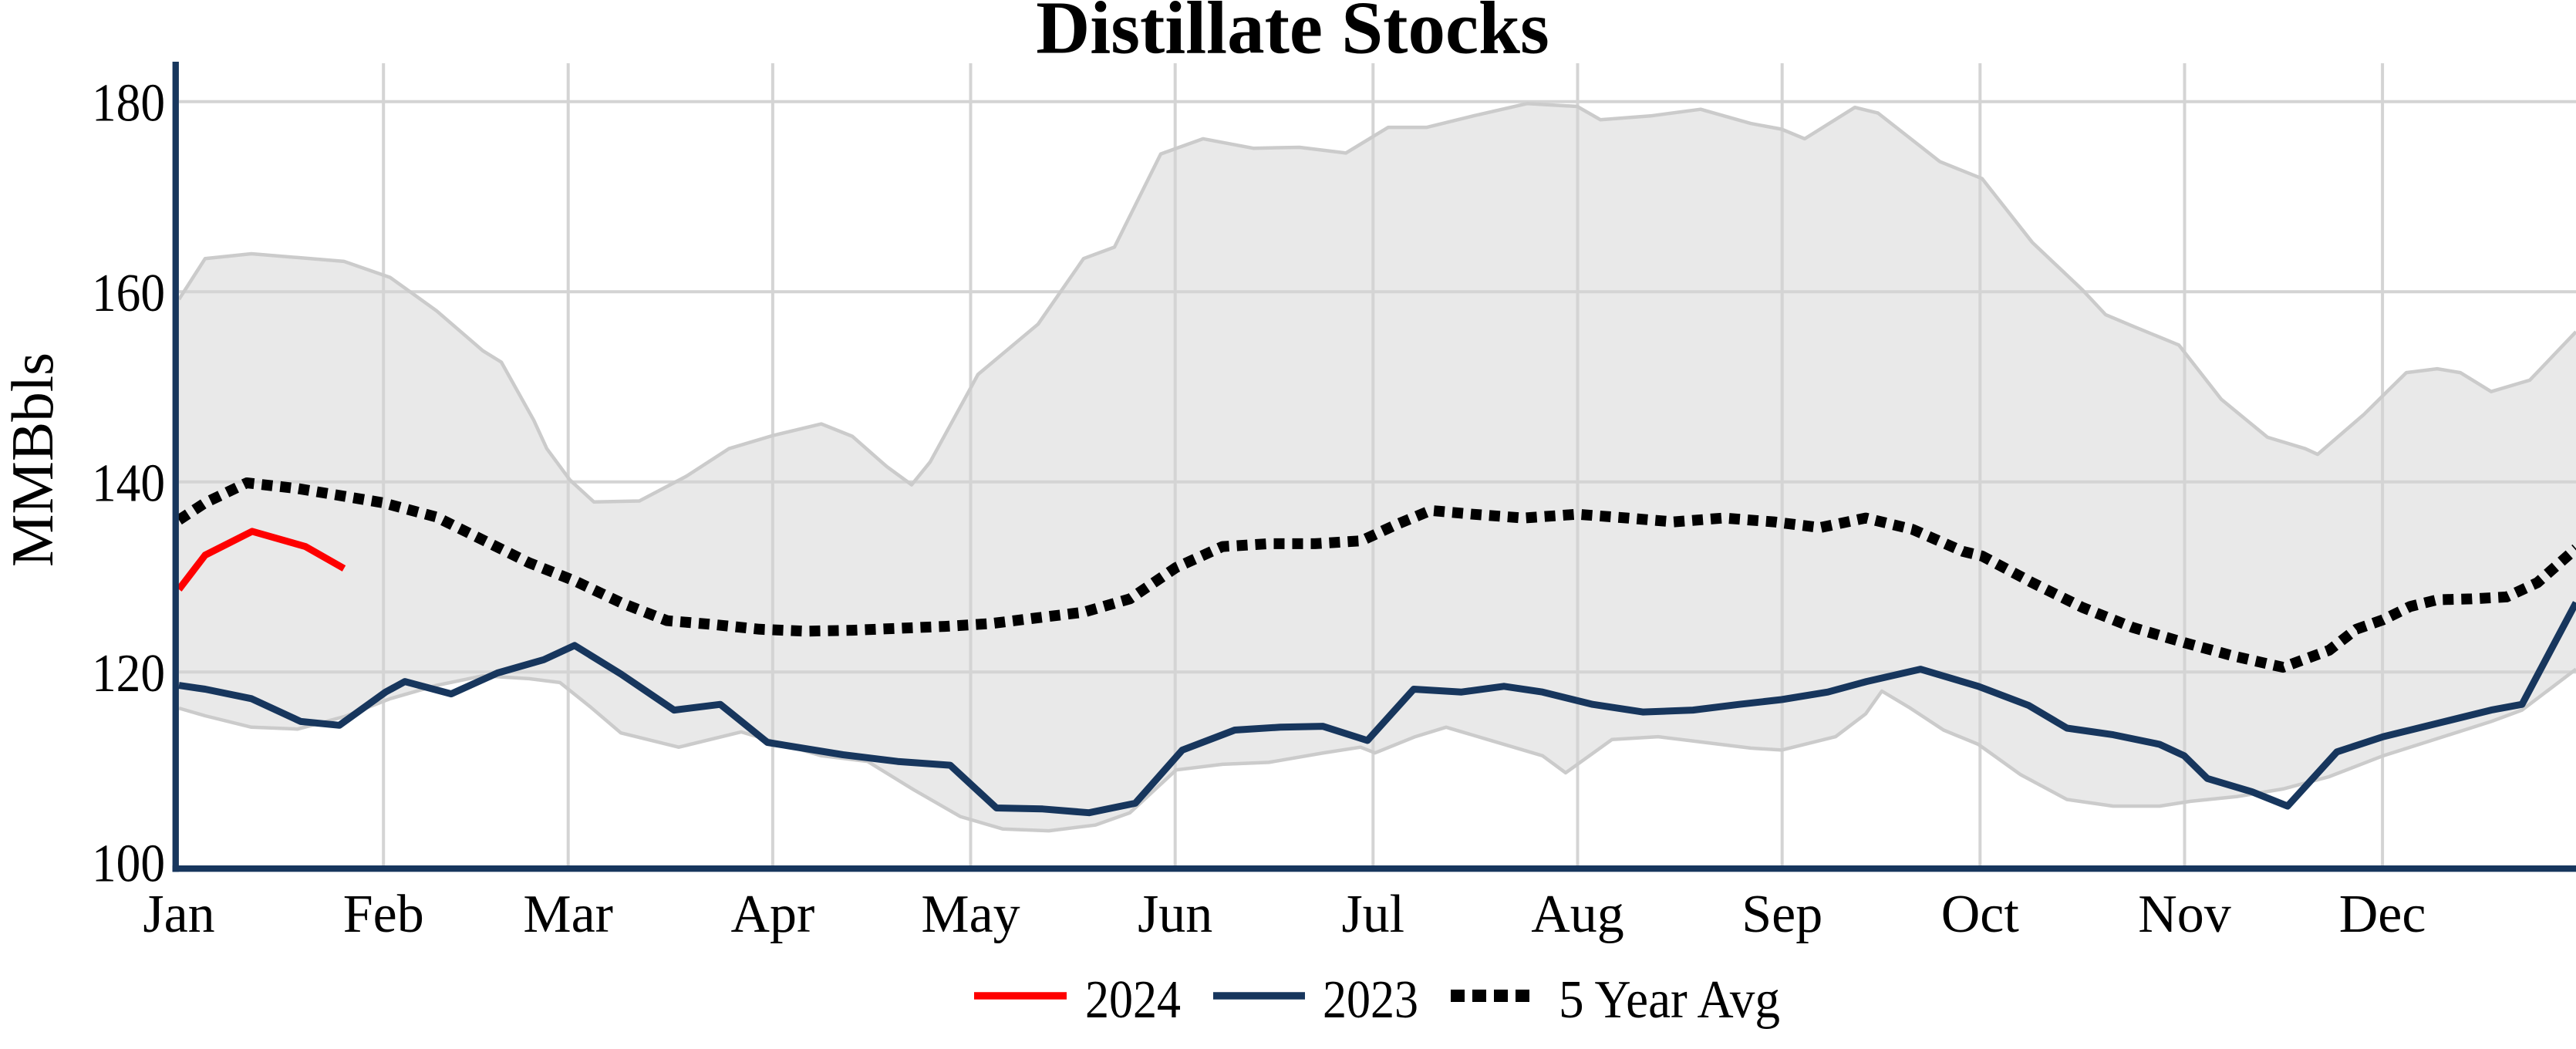  What do you see at coordinates (1781, 915) in the screenshot?
I see `svg-text: Sep` at bounding box center [1781, 915].